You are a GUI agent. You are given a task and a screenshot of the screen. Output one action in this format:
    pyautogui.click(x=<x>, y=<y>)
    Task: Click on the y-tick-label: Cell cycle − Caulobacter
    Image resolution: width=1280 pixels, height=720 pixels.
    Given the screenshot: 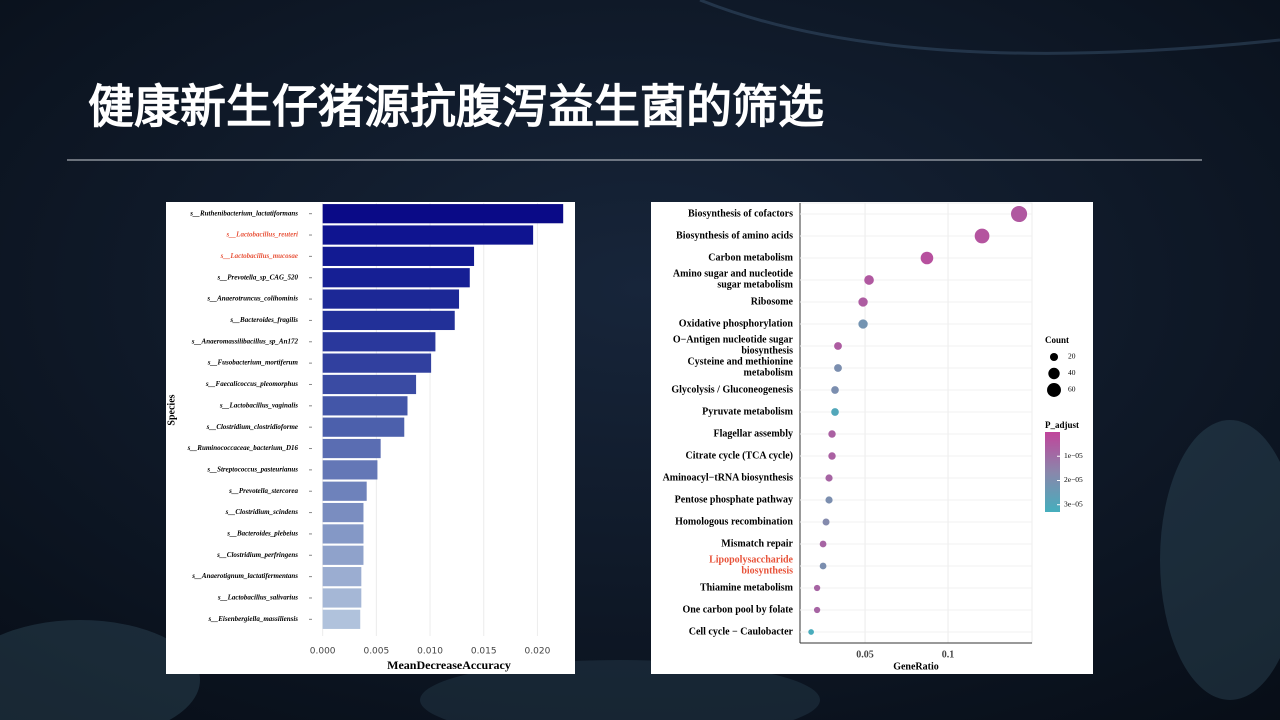 What is the action you would take?
    pyautogui.click(x=741, y=631)
    